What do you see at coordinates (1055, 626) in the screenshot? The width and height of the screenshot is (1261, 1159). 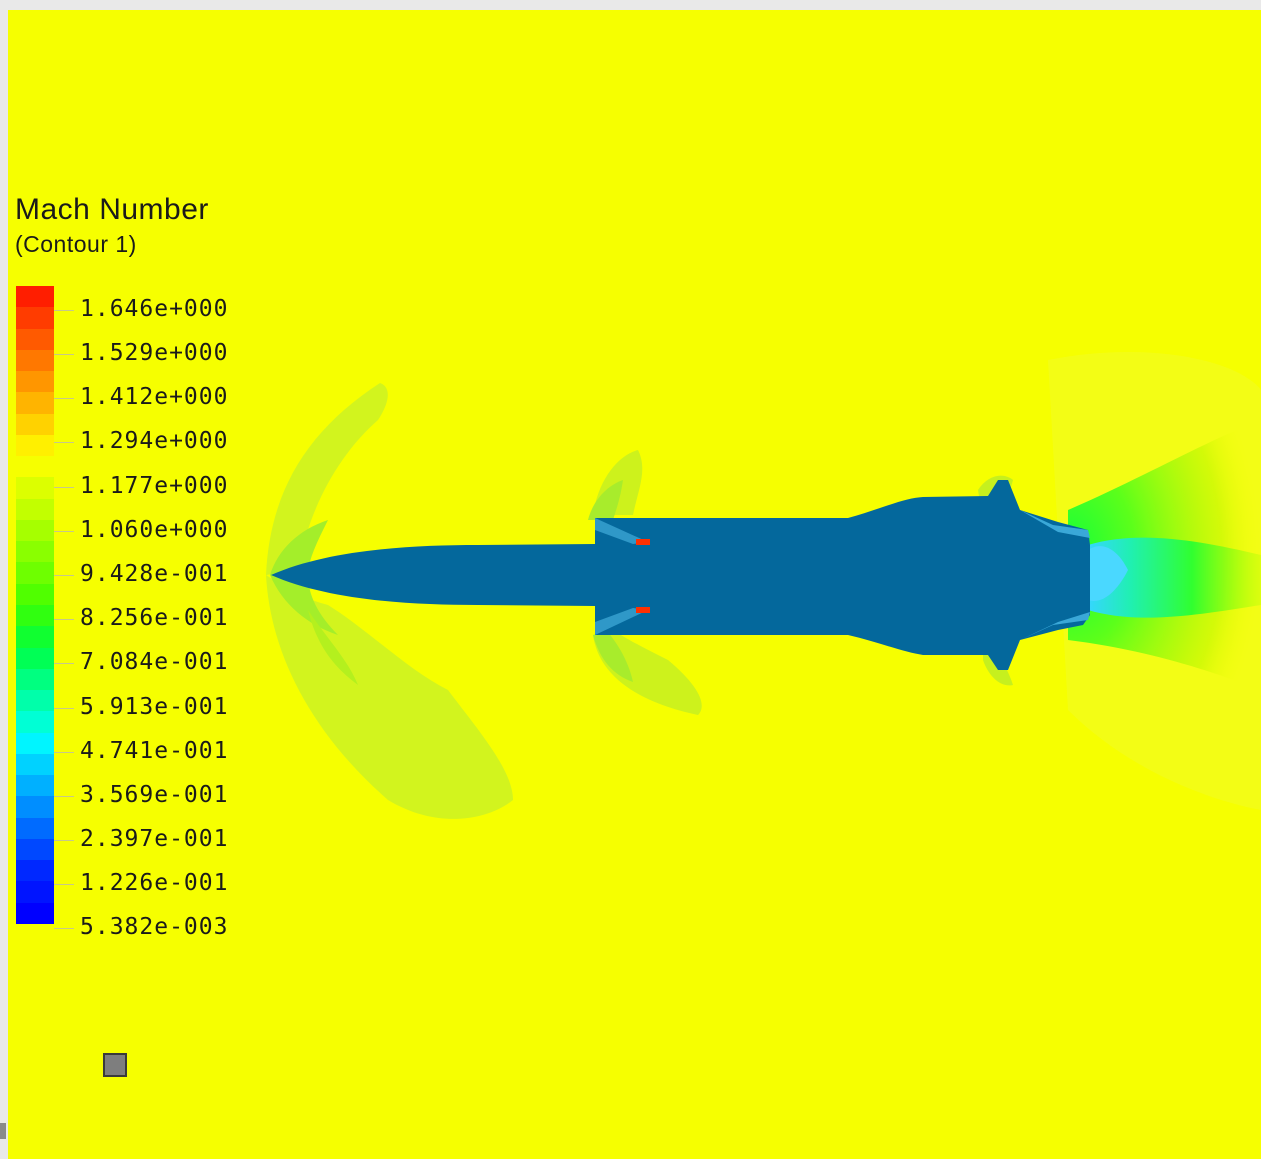 I see `fin-edge-lower` at bounding box center [1055, 626].